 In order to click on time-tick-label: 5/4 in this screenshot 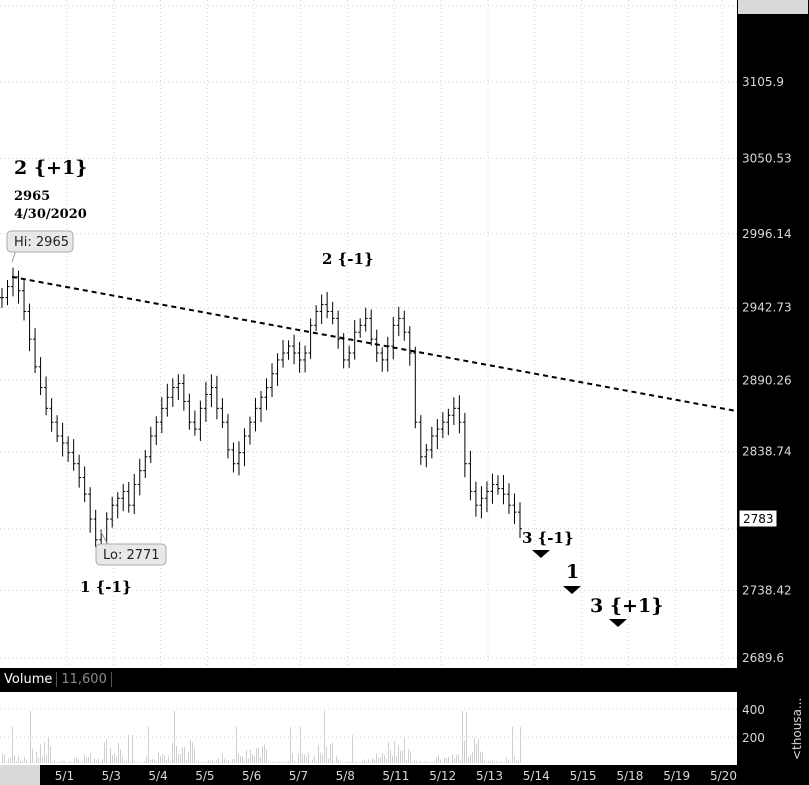, I will do `click(157, 776)`.